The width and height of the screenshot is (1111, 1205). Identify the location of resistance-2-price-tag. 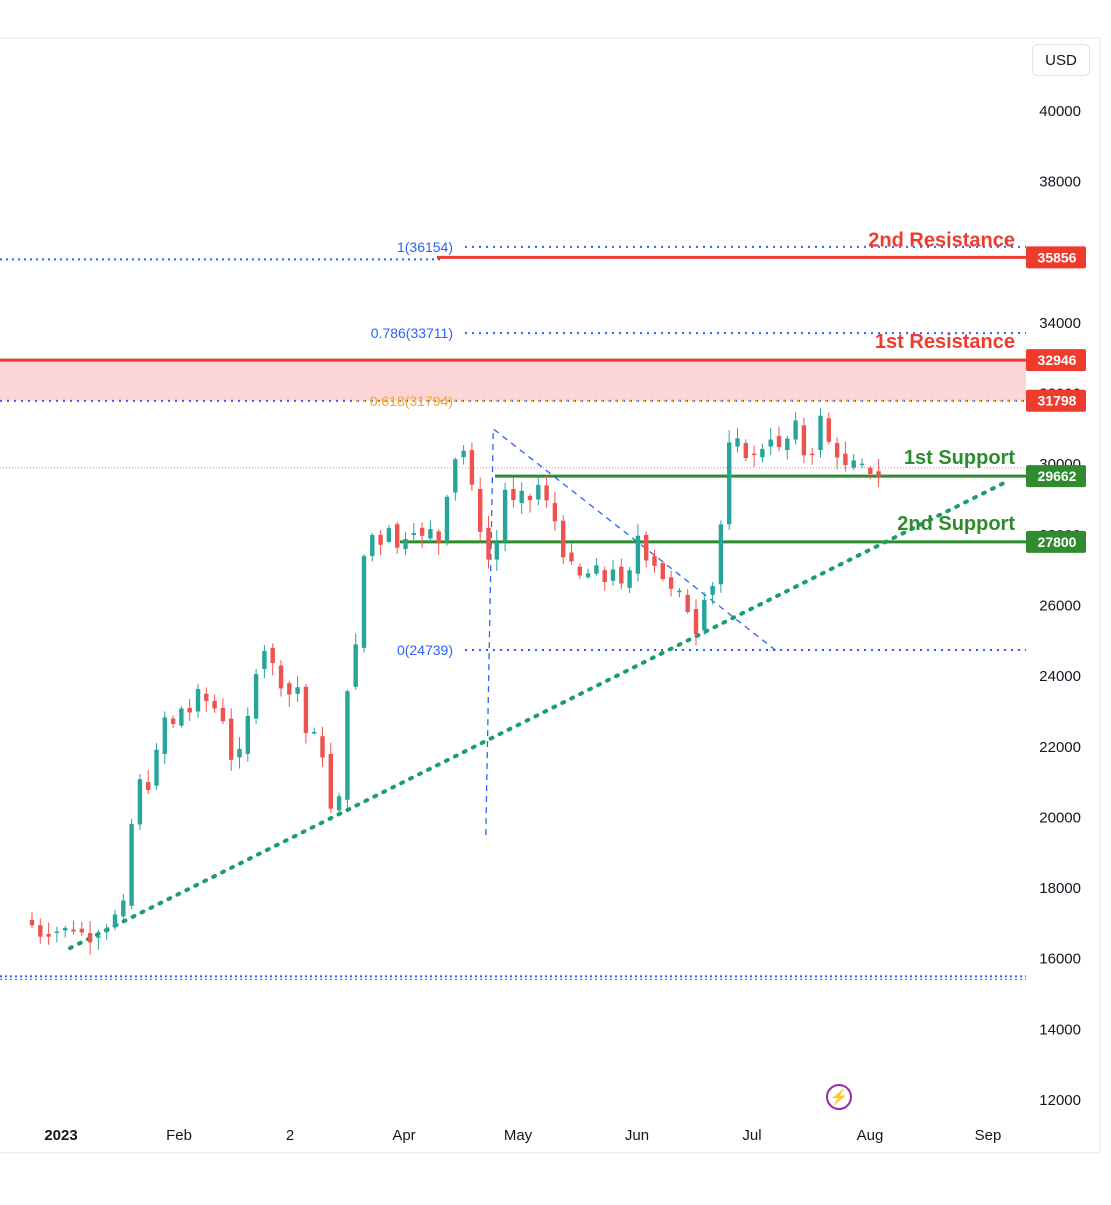
(1056, 257).